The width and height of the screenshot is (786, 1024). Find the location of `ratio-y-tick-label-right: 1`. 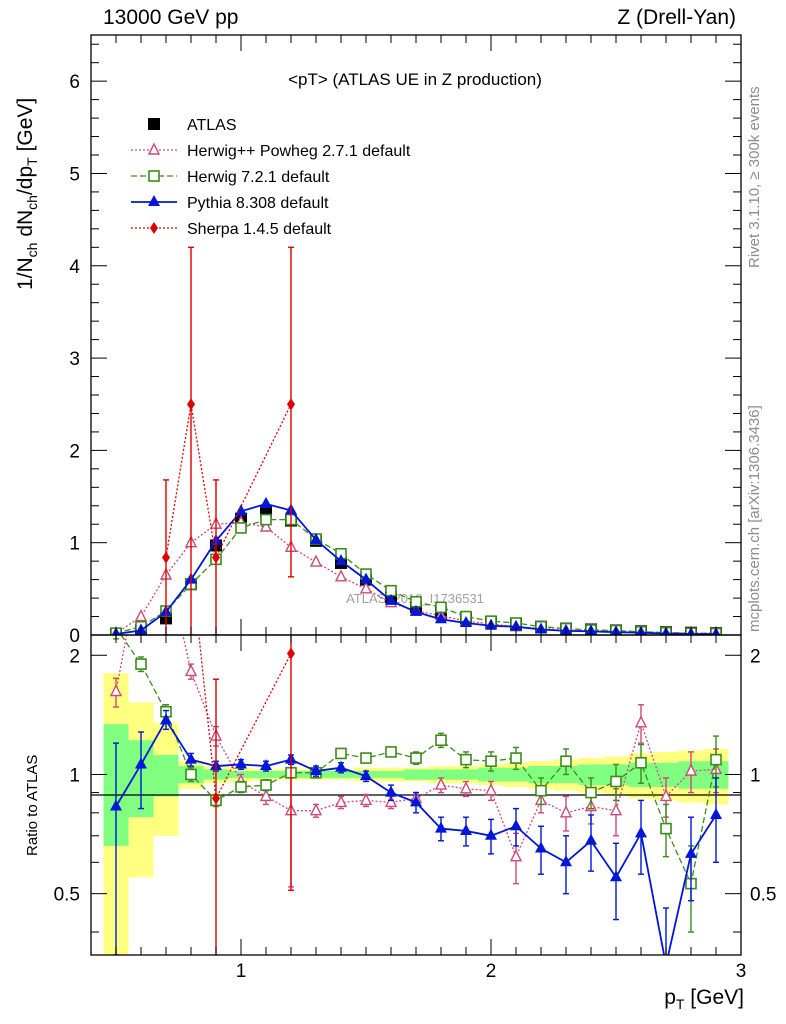

ratio-y-tick-label-right: 1 is located at coordinates (755, 775).